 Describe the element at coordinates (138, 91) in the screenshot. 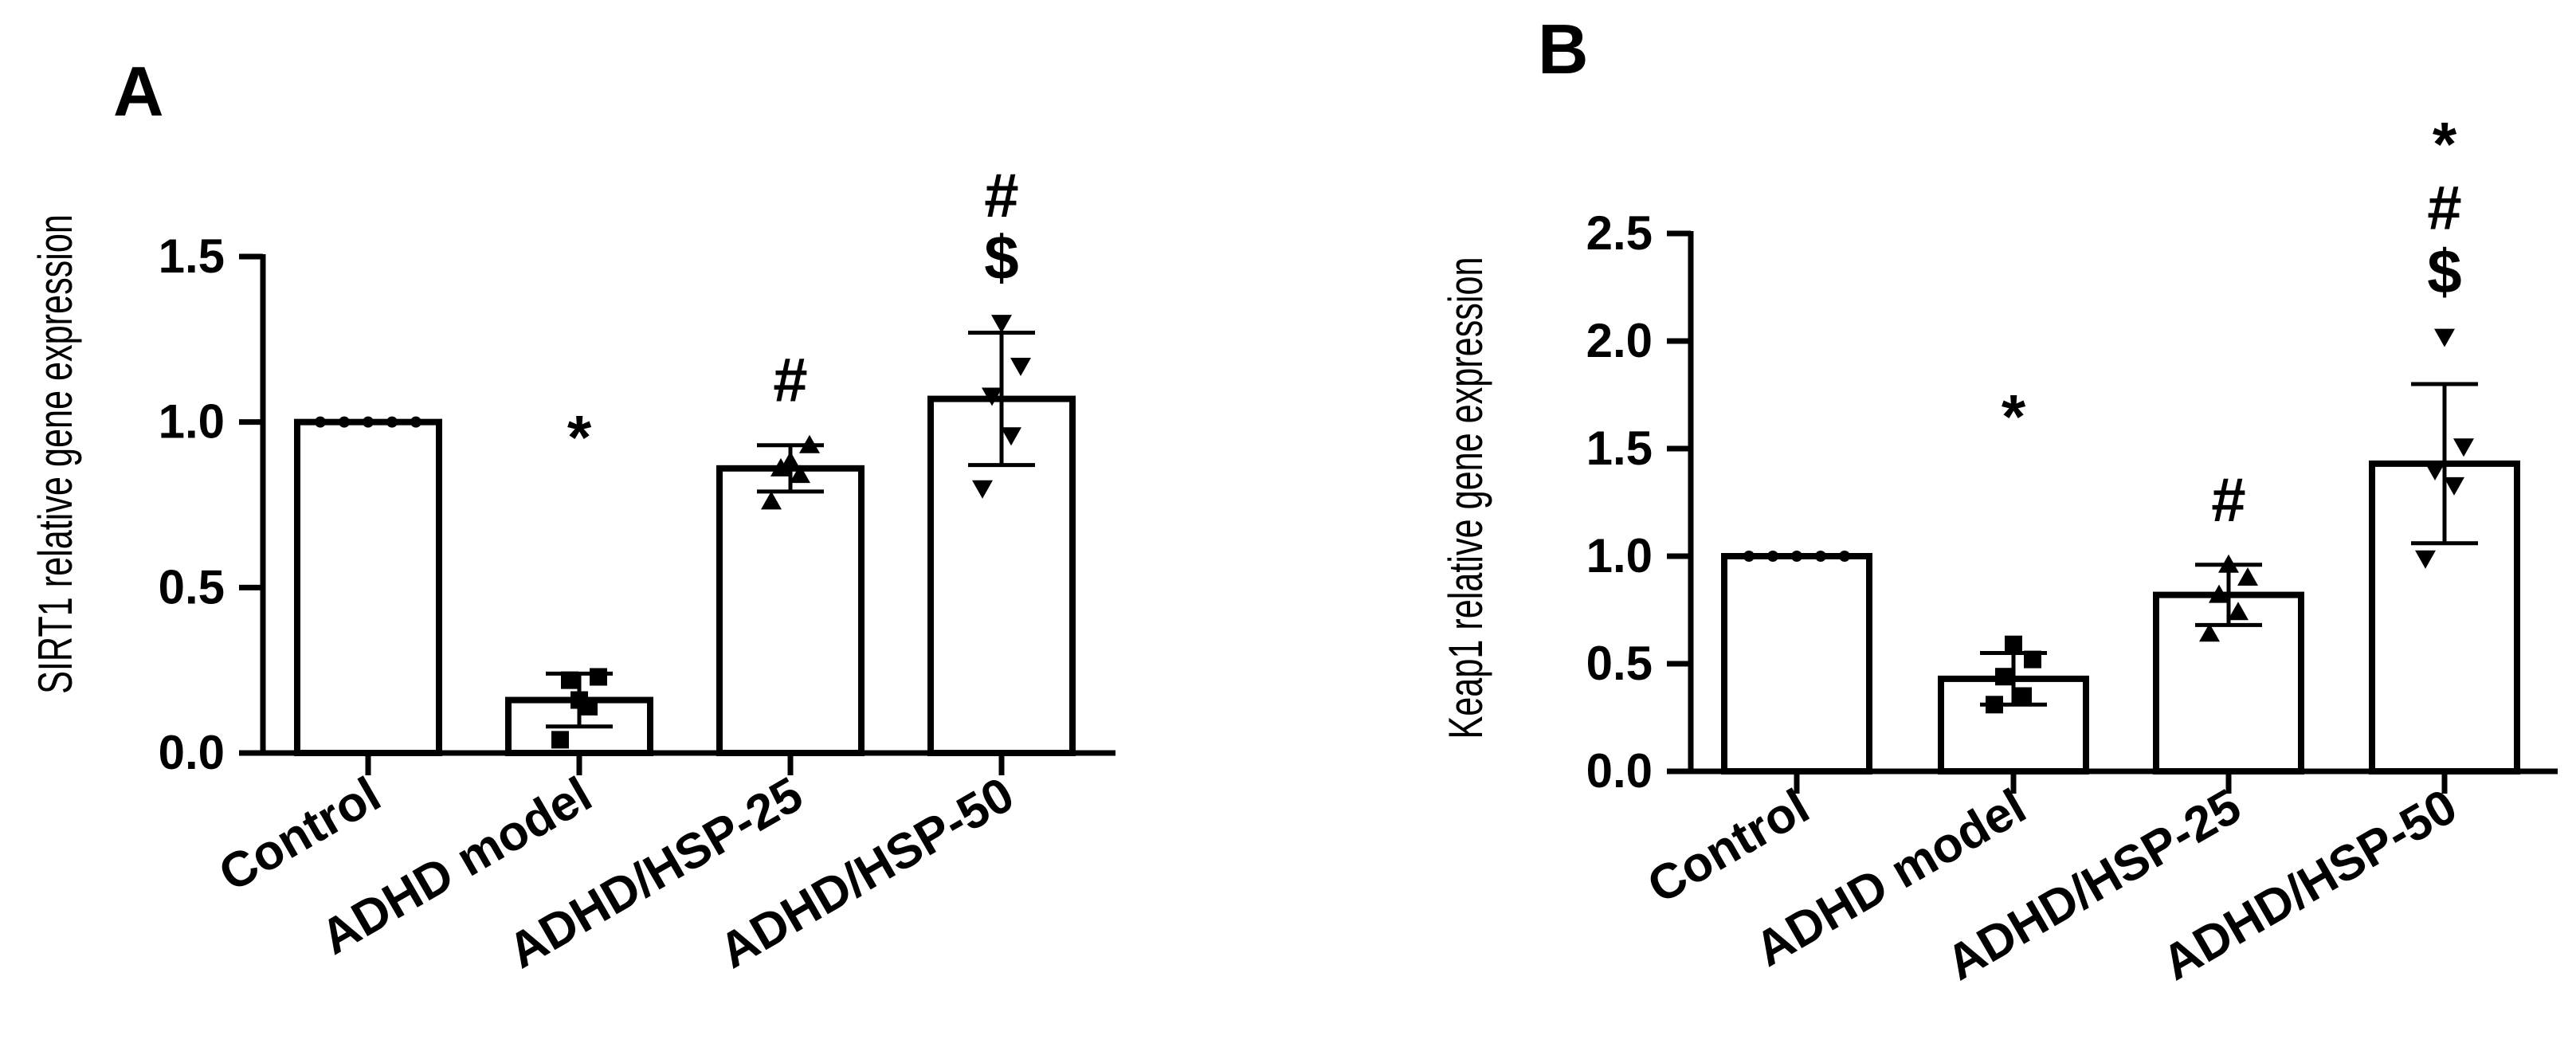

I see `panel-a-letter: A` at that location.